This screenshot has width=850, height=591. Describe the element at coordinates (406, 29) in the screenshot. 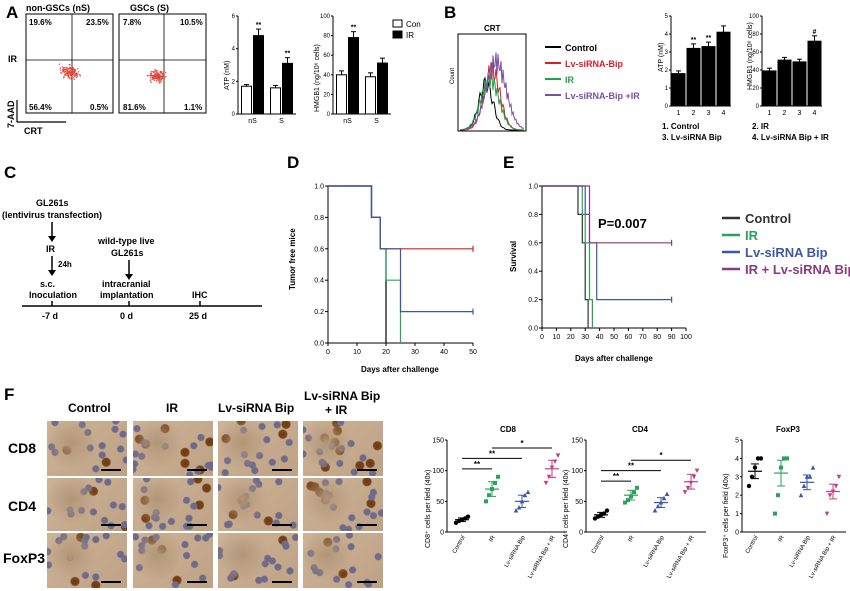

I see `A-legend: Con IR` at that location.